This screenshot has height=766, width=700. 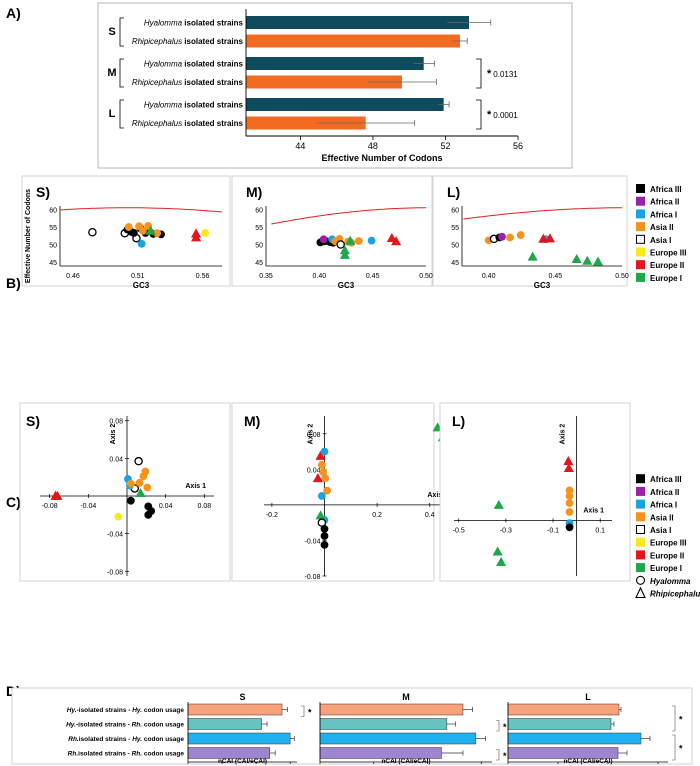 What do you see at coordinates (501, 561) in the screenshot?
I see `pca-point-europe1` at bounding box center [501, 561].